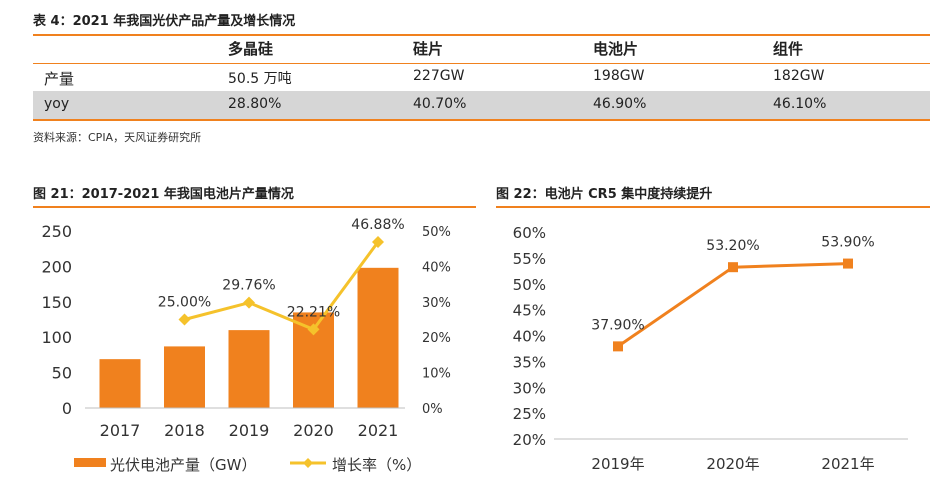 This screenshot has height=477, width=938. I want to click on x-tick-label: 2020年, so click(732, 464).